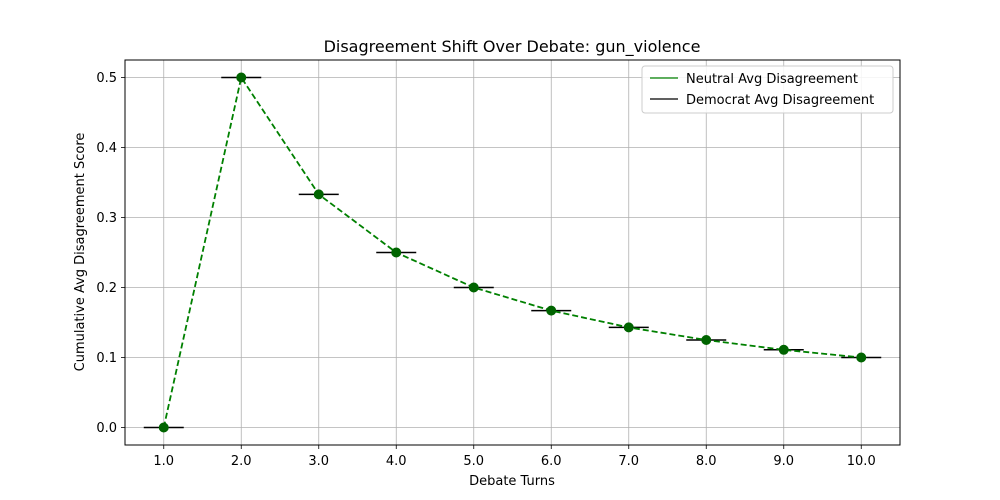  What do you see at coordinates (241, 461) in the screenshot?
I see `x-tick-label: 2.0` at bounding box center [241, 461].